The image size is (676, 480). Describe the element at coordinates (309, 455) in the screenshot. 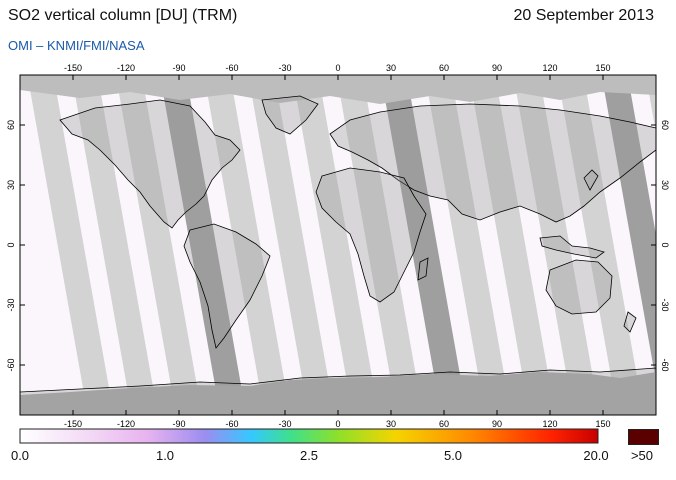

I see `colorbar-label-2: 2.5` at that location.